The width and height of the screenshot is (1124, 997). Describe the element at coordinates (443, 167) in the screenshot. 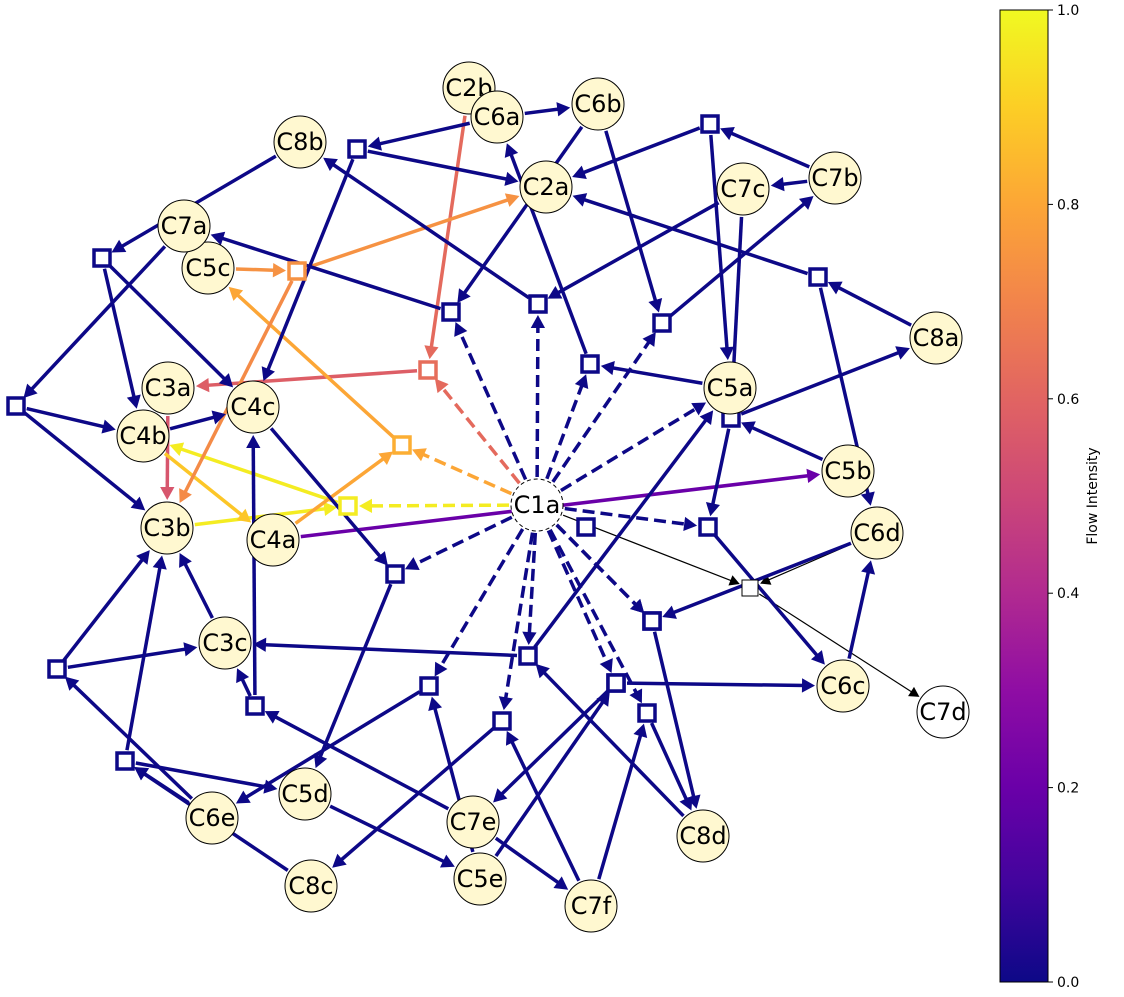

I see `edge-J1-C2a` at that location.